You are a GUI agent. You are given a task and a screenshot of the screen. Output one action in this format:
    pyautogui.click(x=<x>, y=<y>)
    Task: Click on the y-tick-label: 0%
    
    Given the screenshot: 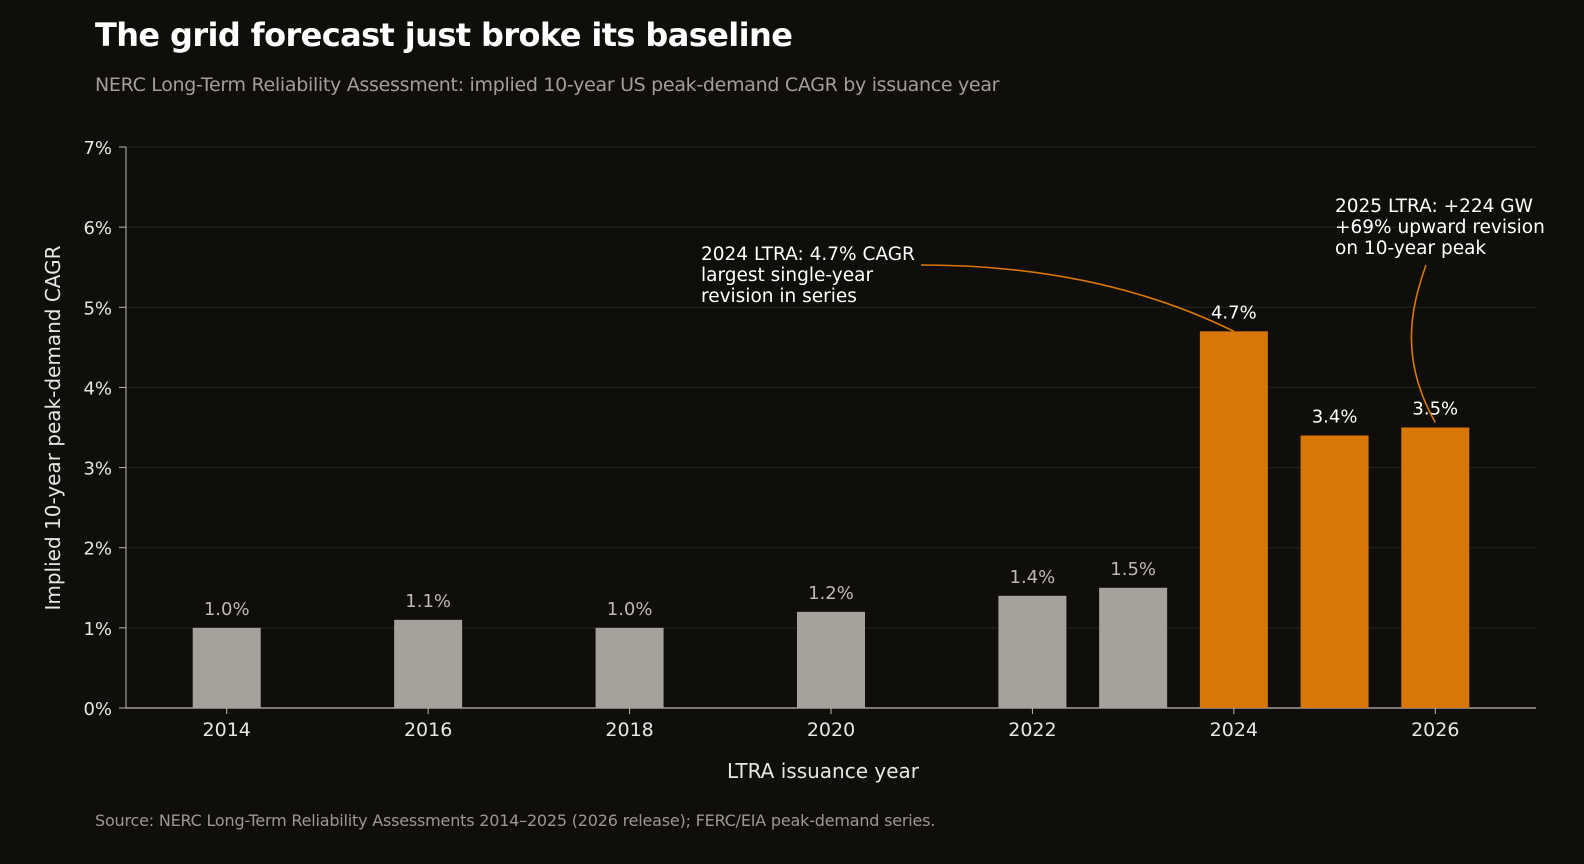 What is the action you would take?
    pyautogui.click(x=97, y=709)
    